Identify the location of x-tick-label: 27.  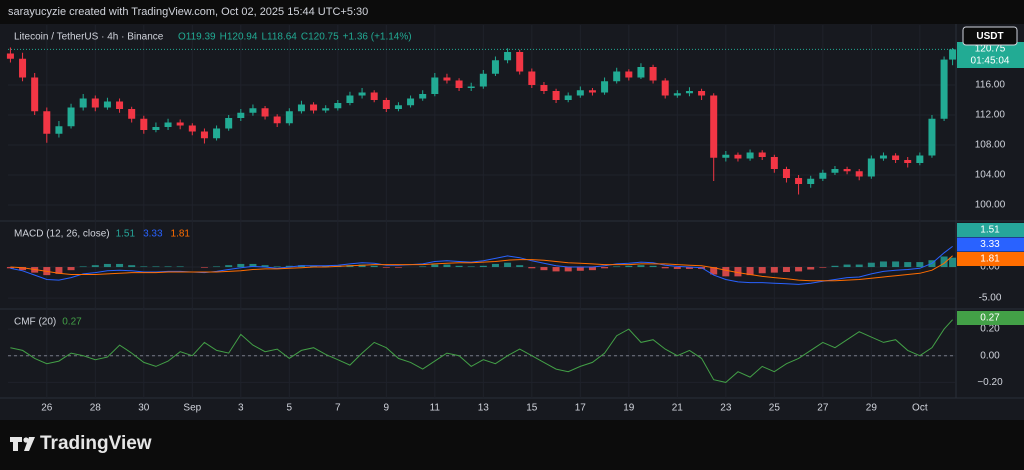
(823, 408).